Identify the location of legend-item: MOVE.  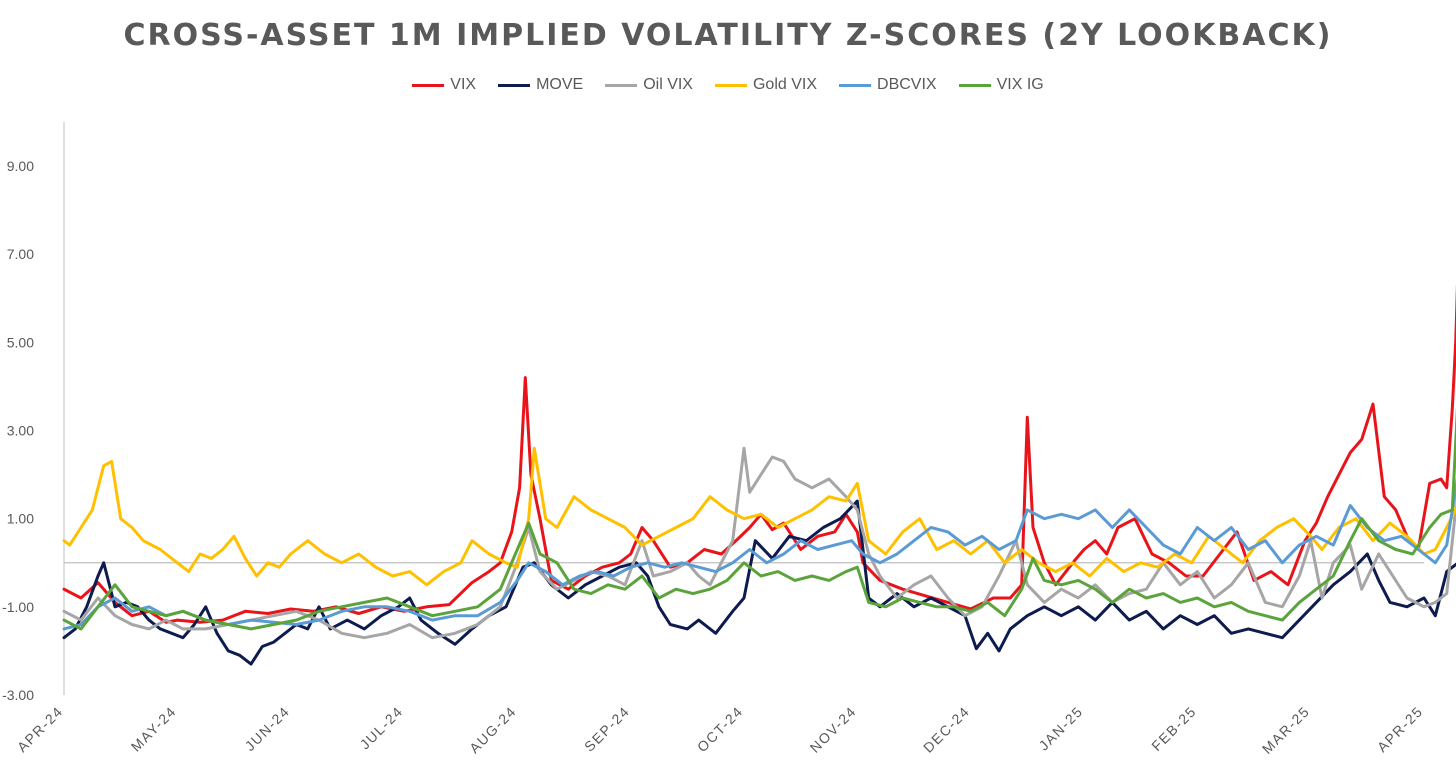
(540, 85).